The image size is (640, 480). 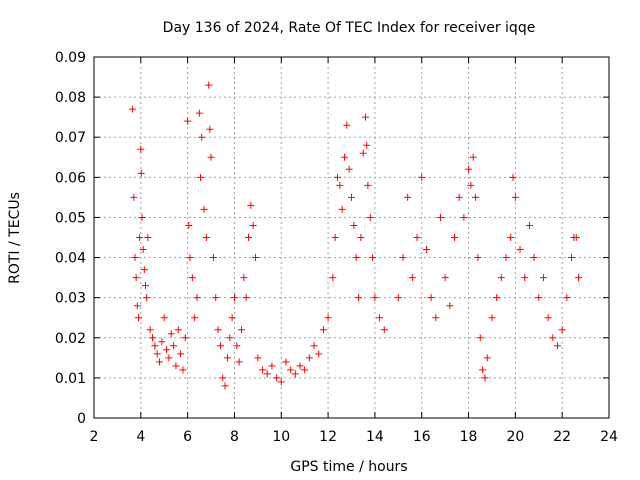 What do you see at coordinates (15, 238) in the screenshot?
I see `y-axis-label: ROTI / TECUs` at bounding box center [15, 238].